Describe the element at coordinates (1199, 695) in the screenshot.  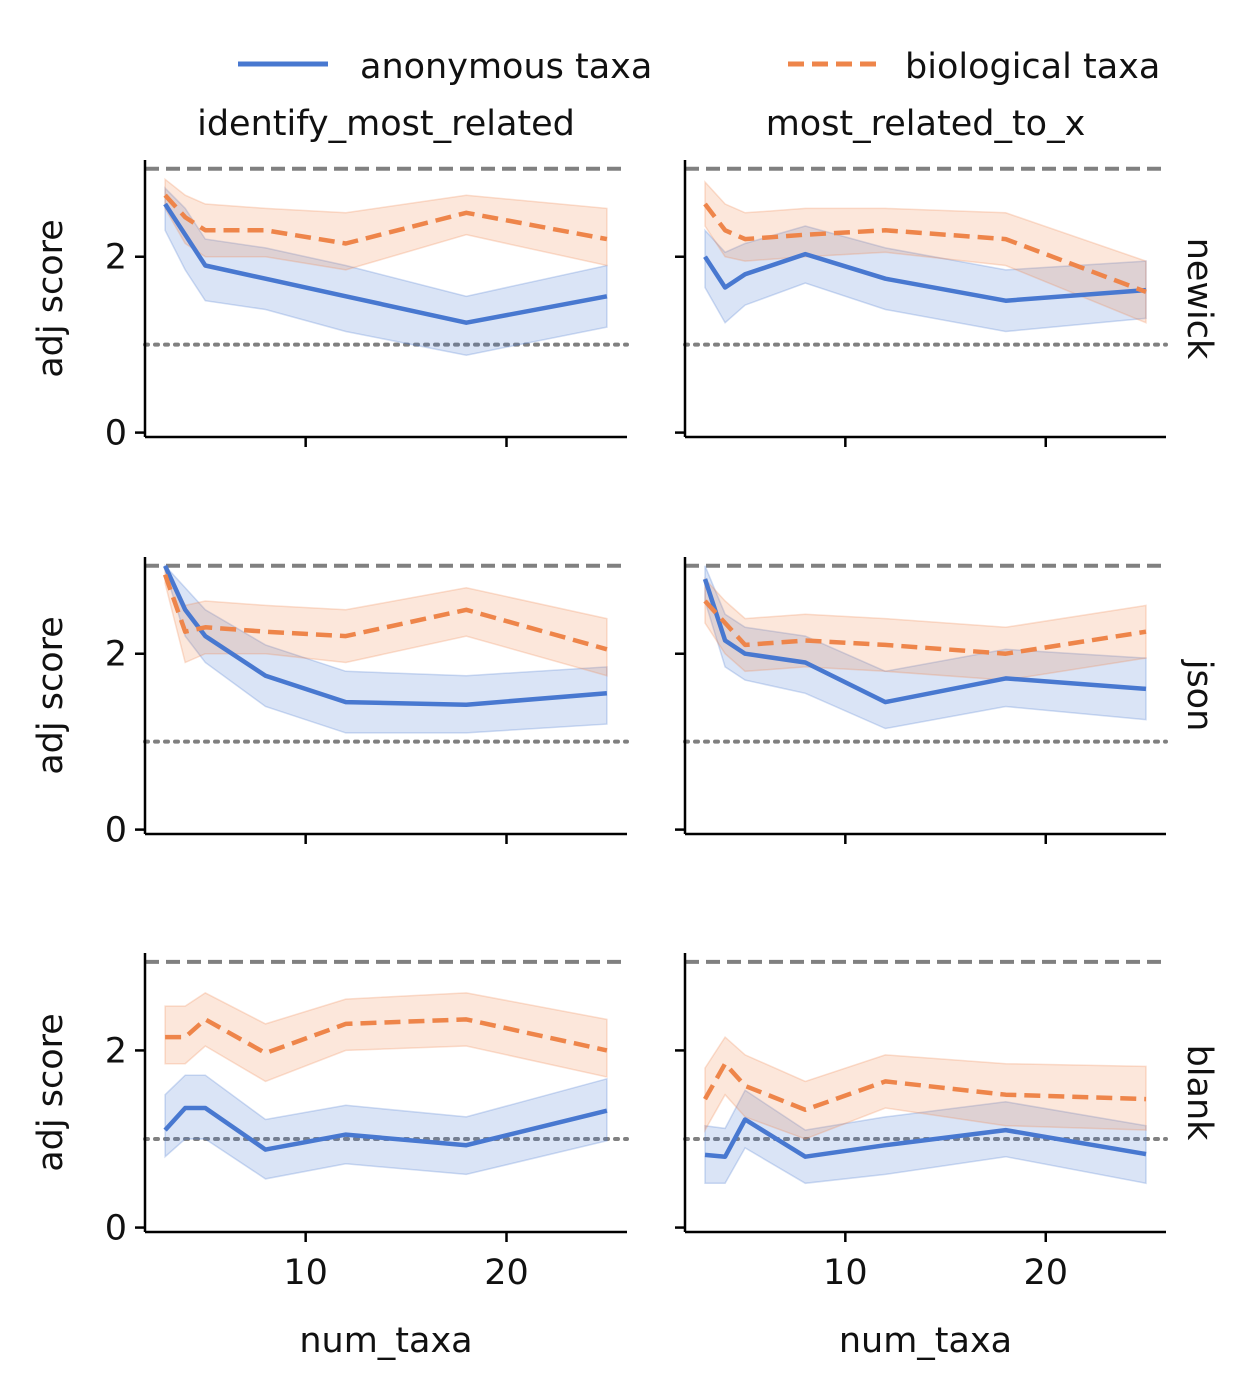
I see `row-title-2: json` at that location.